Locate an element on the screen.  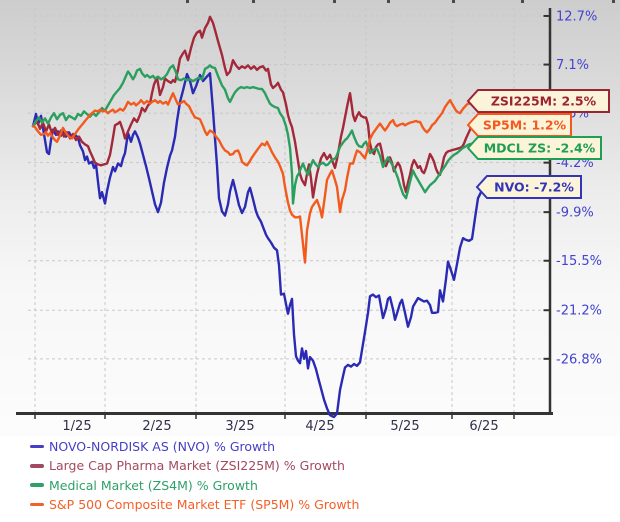
legend-swatch-zsi225m is located at coordinates (37, 466).